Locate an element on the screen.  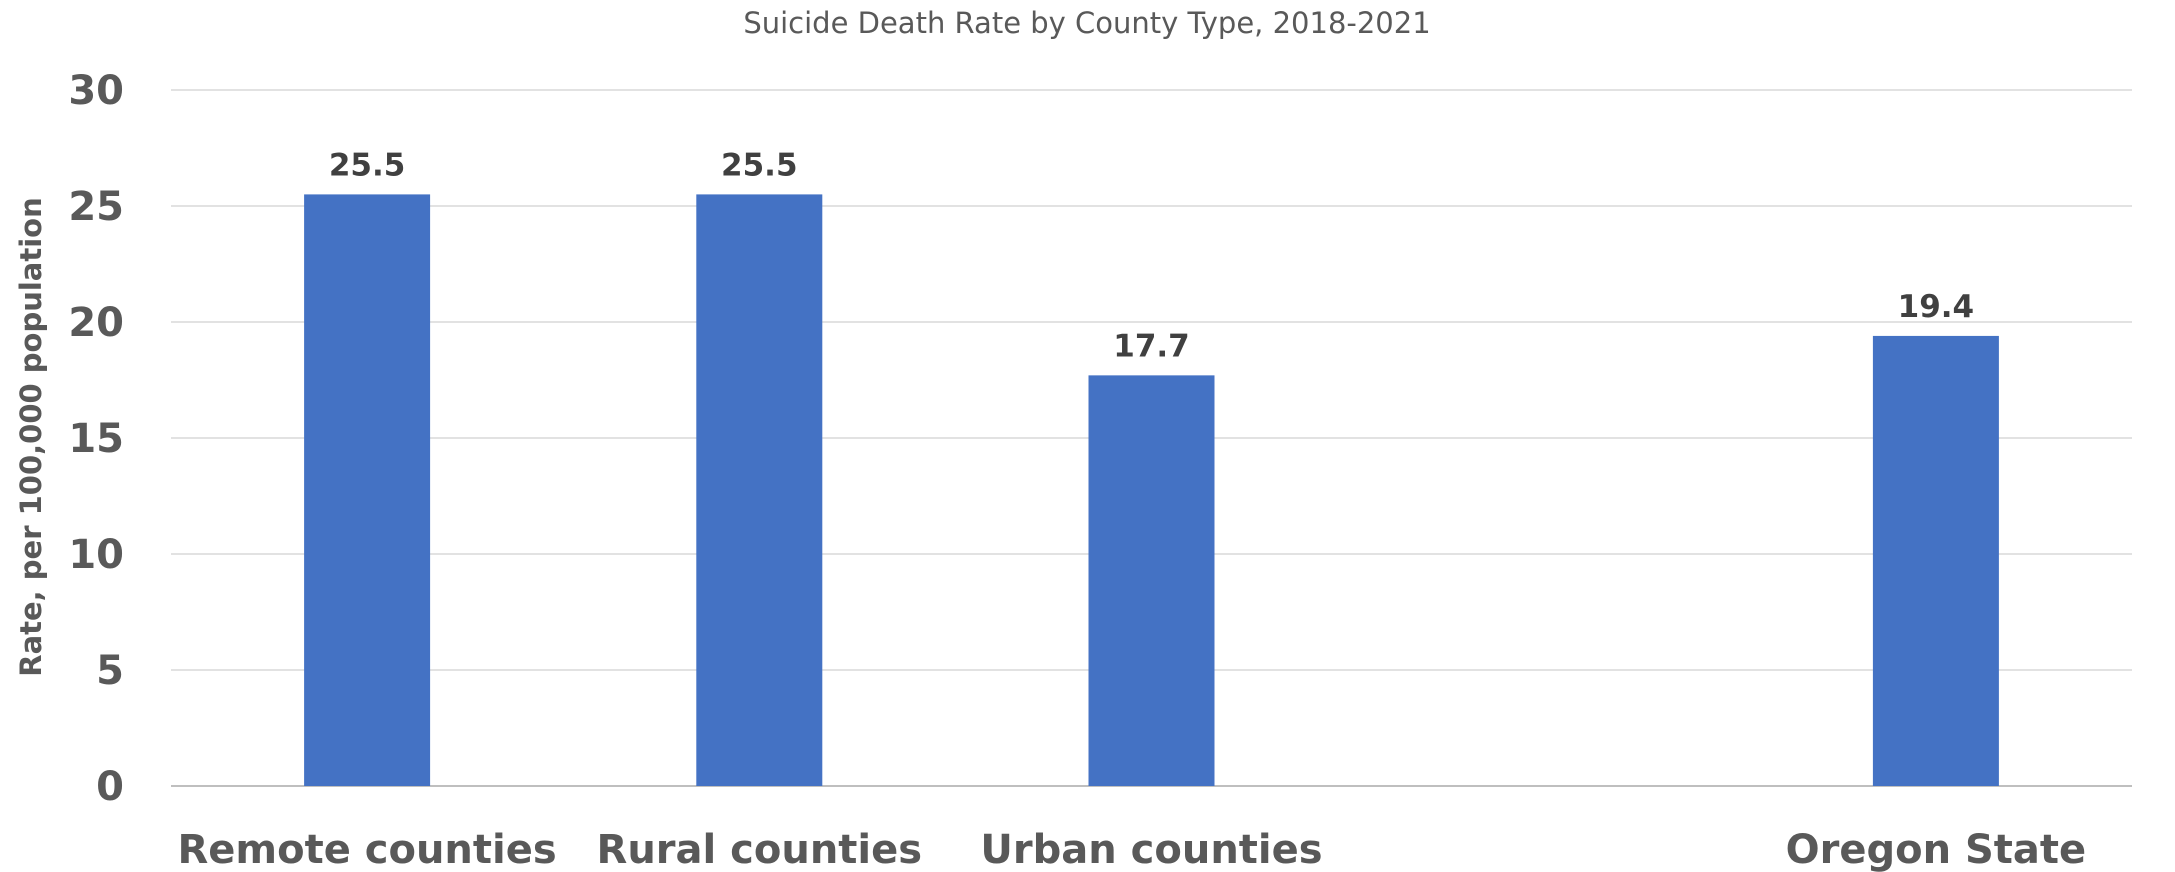
x-tick-label: Rural counties is located at coordinates (760, 849).